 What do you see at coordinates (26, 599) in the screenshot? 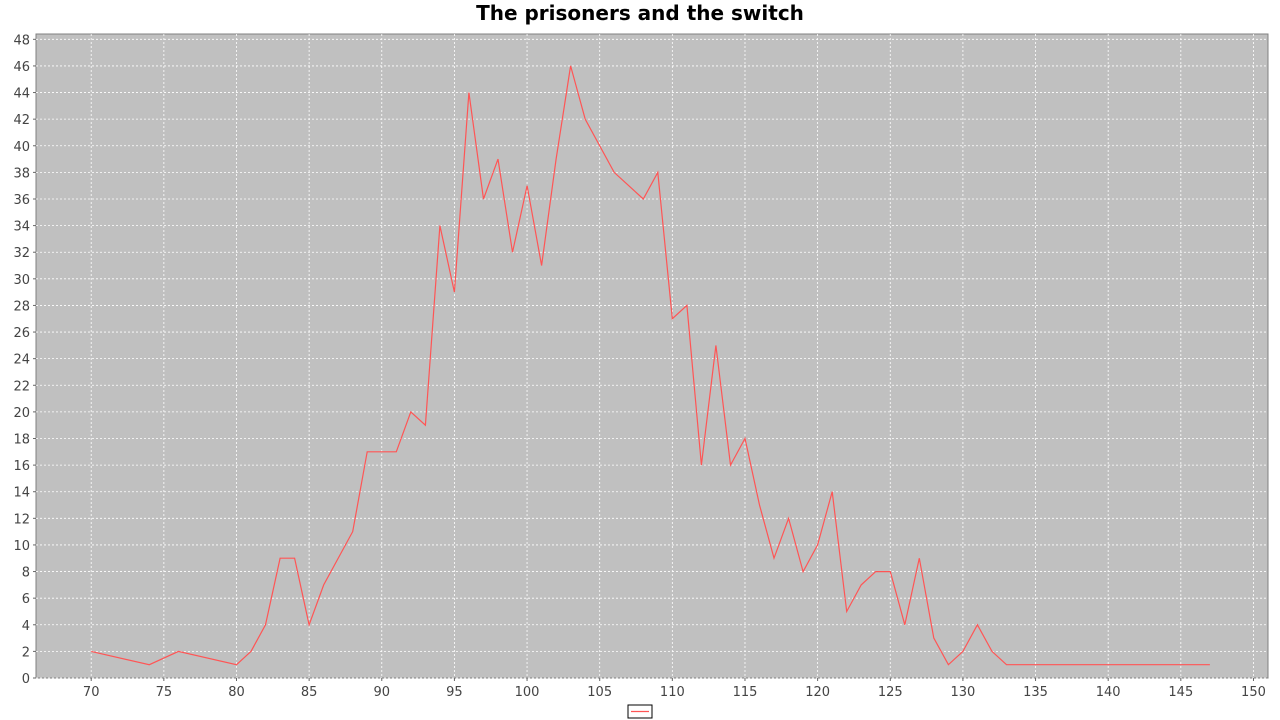
I see `y-tick-label: 6` at bounding box center [26, 599].